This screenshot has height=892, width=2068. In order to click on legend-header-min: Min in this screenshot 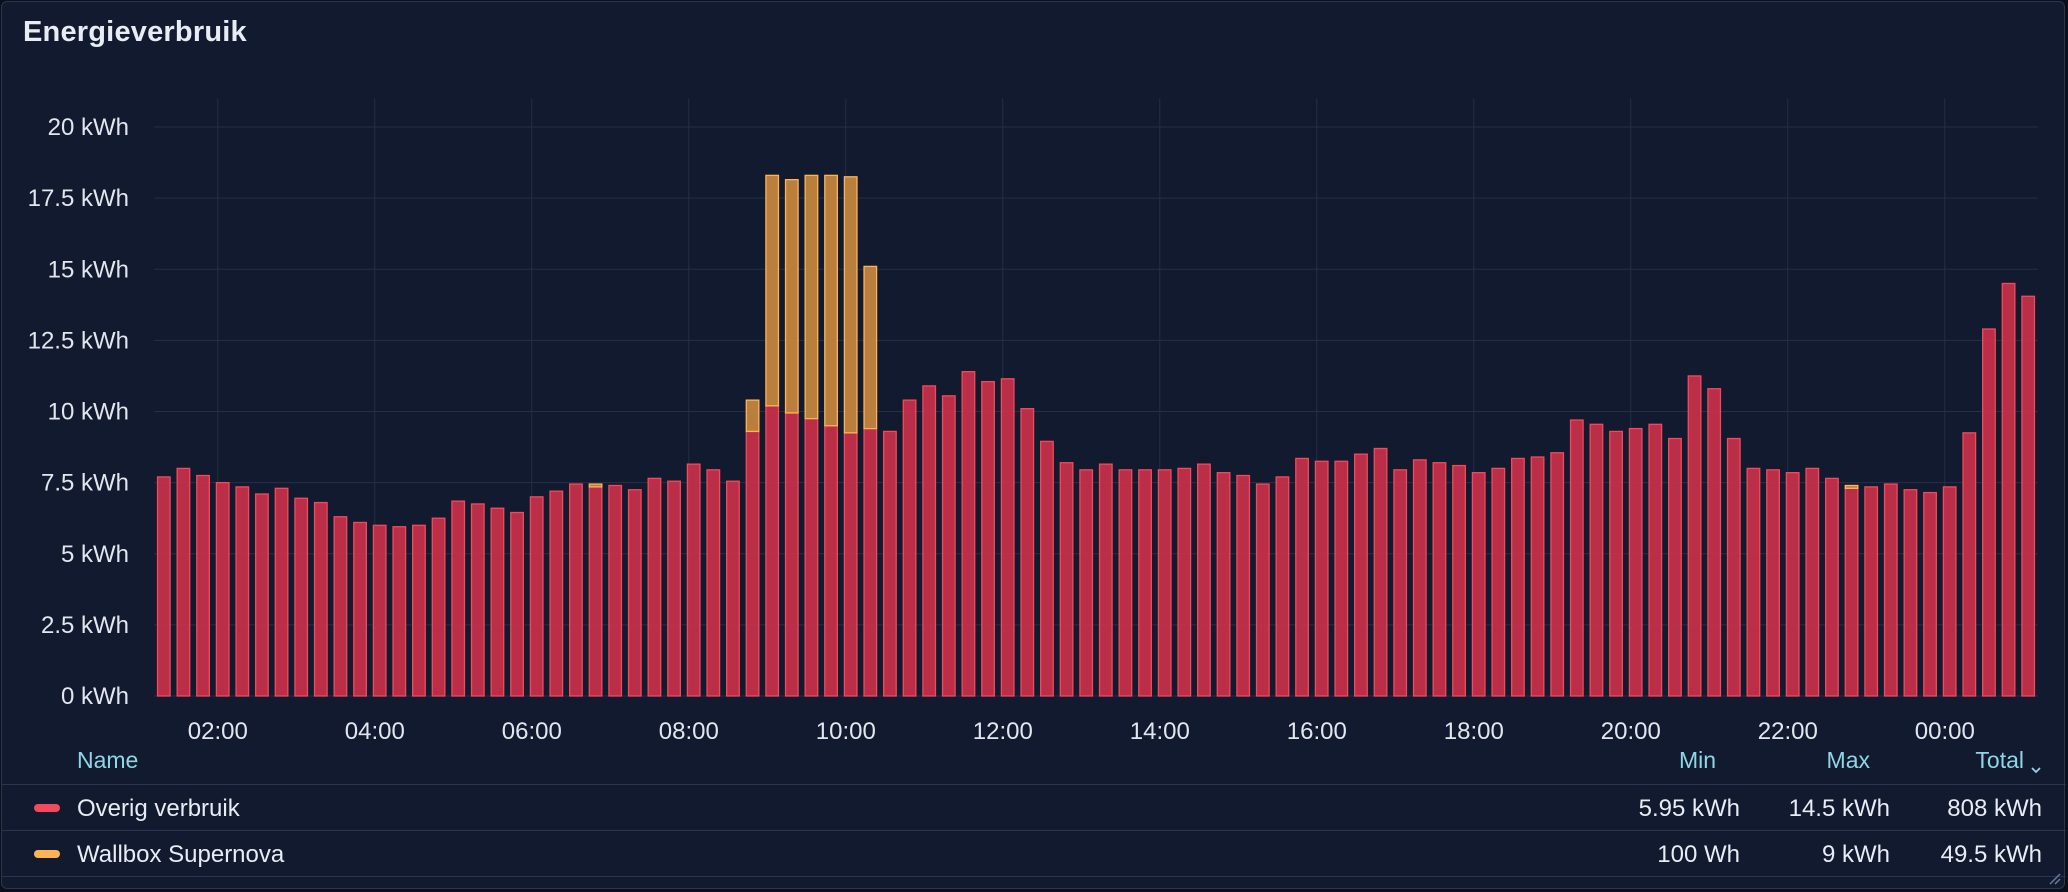, I will do `click(1697, 760)`.